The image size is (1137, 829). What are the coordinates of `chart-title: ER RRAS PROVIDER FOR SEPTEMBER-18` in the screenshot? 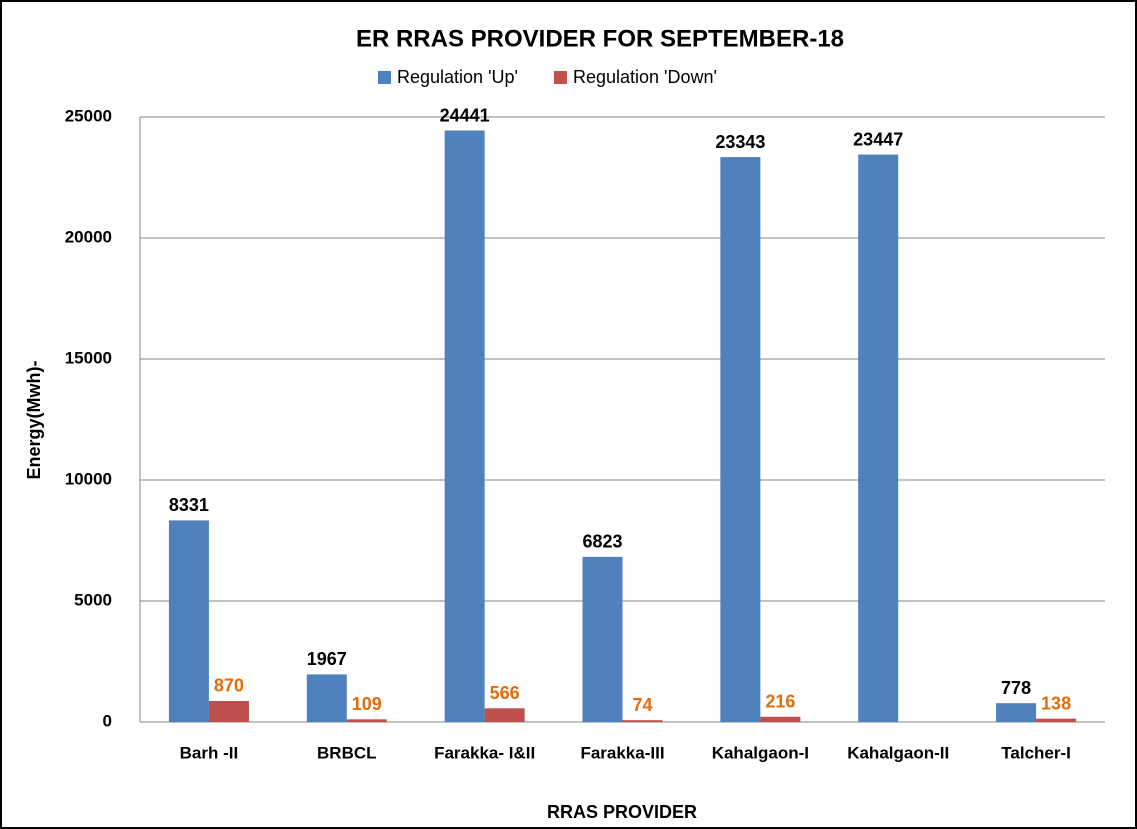 It's located at (600, 38).